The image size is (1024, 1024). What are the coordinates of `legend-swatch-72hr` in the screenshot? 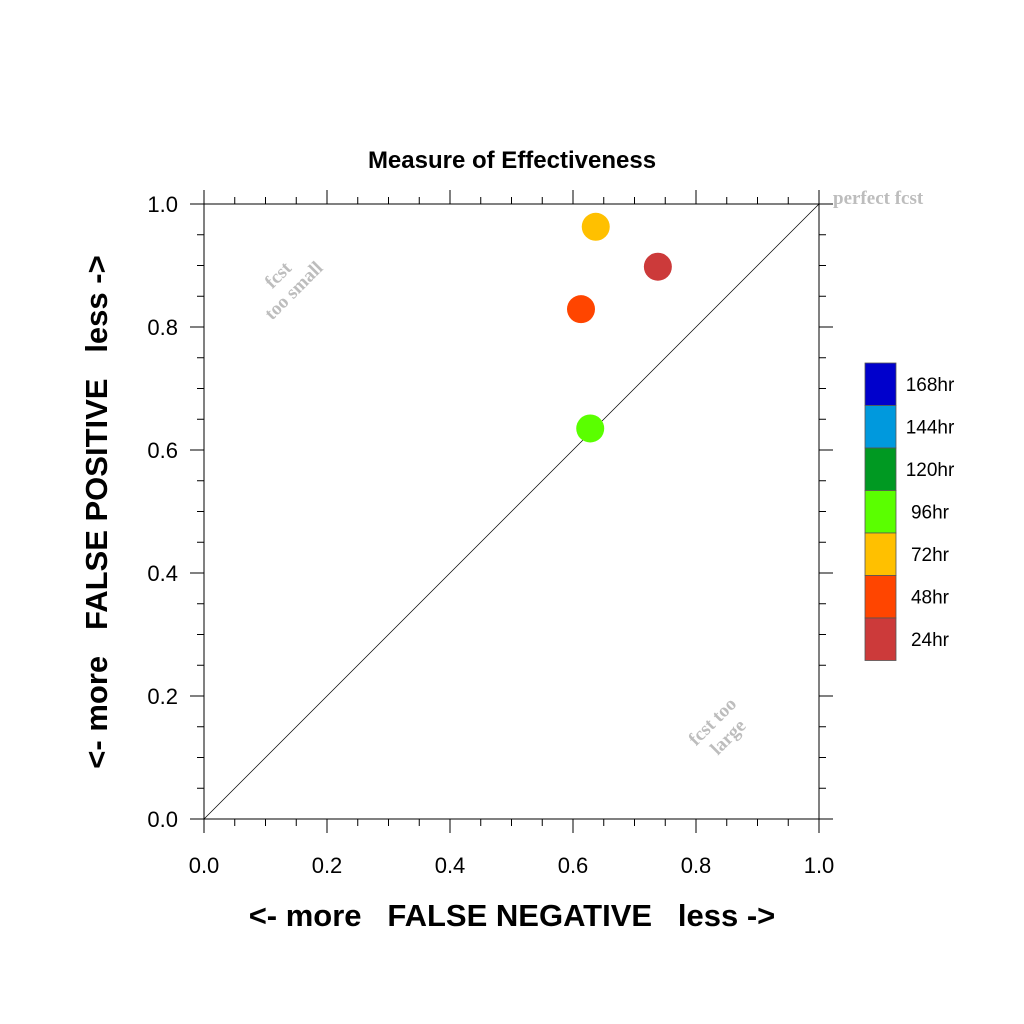 It's located at (880, 554).